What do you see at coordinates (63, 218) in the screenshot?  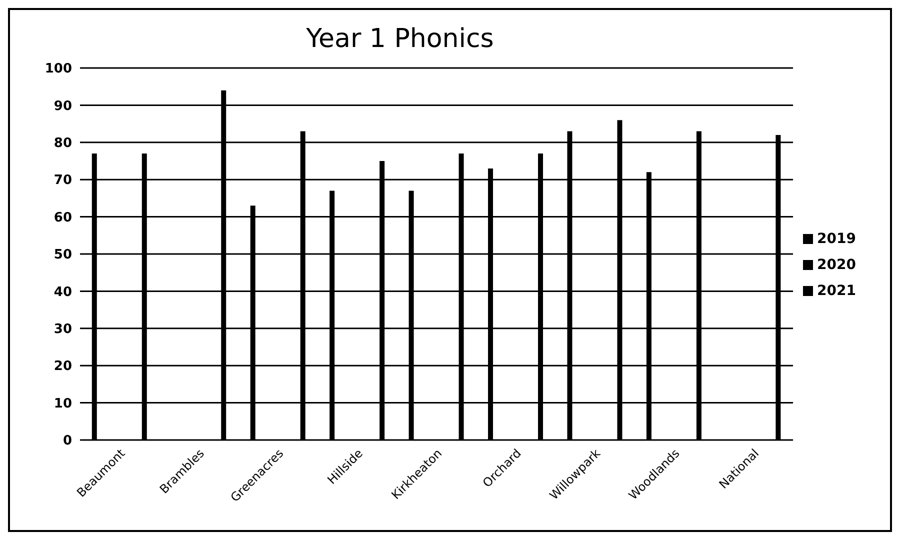 I see `y-tick-label: 60` at bounding box center [63, 218].